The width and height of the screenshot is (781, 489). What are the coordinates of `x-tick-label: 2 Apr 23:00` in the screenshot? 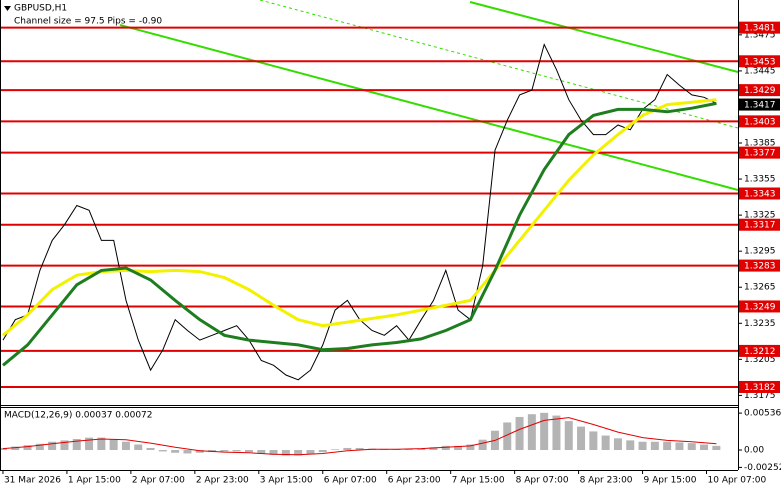 It's located at (222, 481).